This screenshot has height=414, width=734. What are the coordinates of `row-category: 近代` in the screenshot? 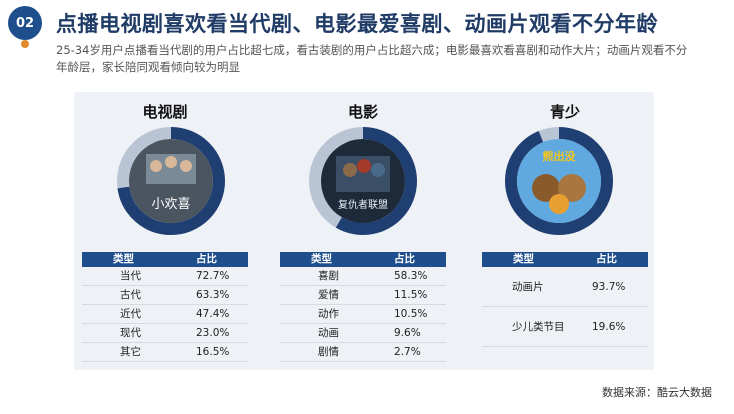 It's located at (130, 314).